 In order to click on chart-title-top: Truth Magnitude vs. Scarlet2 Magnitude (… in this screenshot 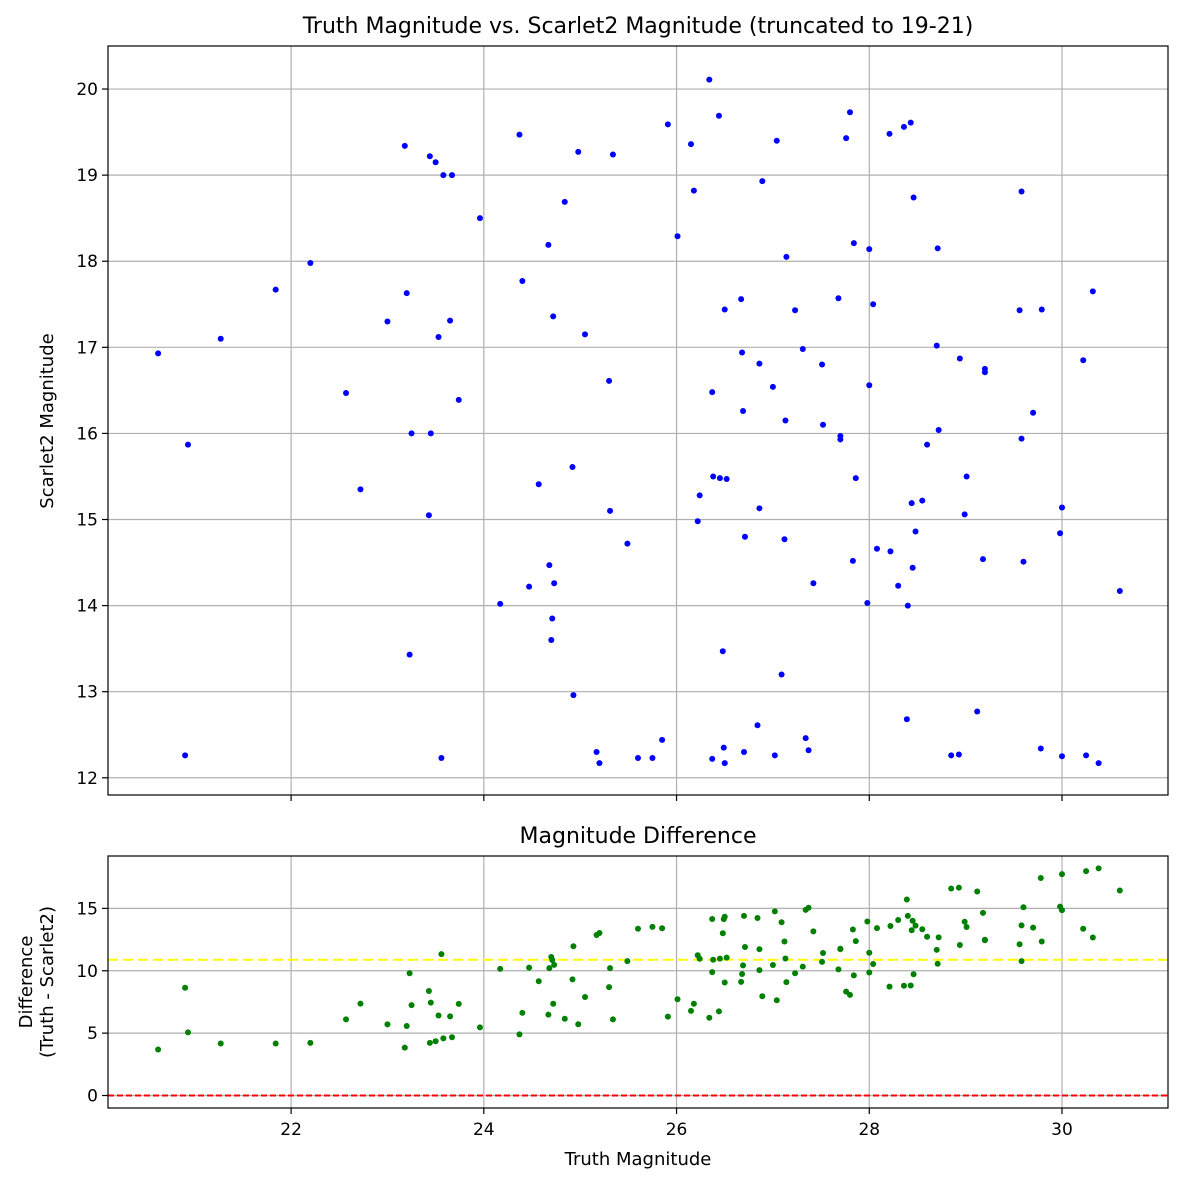, I will do `click(638, 26)`.